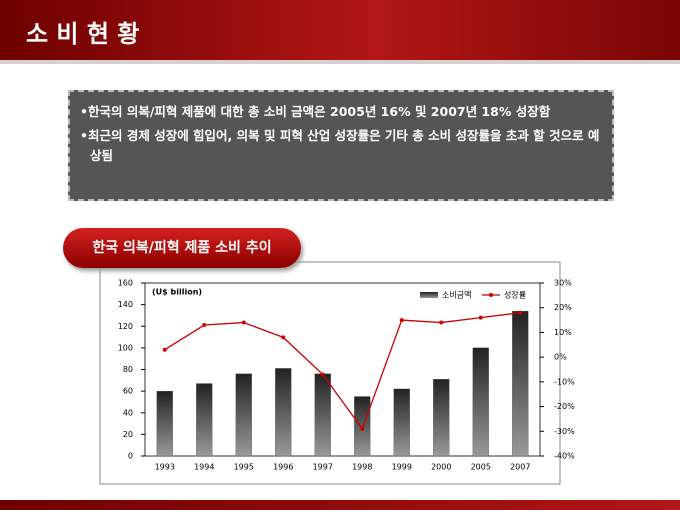 The height and width of the screenshot is (510, 680). Describe the element at coordinates (342, 371) in the screenshot. I see `line` at that location.